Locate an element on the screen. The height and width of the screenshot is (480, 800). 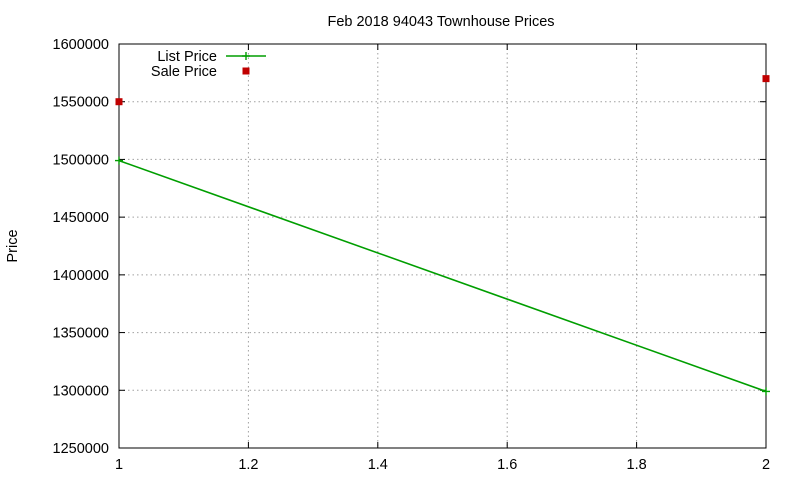
y-tick-label: 1450000 is located at coordinates (81, 218).